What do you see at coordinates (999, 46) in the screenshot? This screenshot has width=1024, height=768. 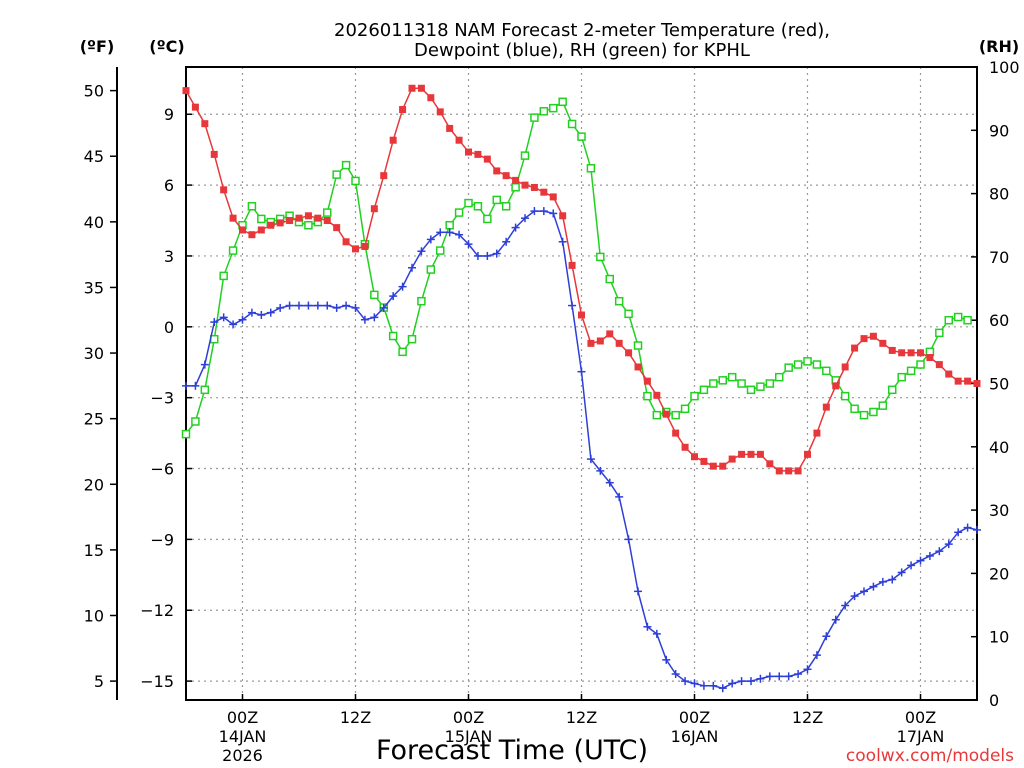 I see `rh-axis-unit: (RH)` at bounding box center [999, 46].